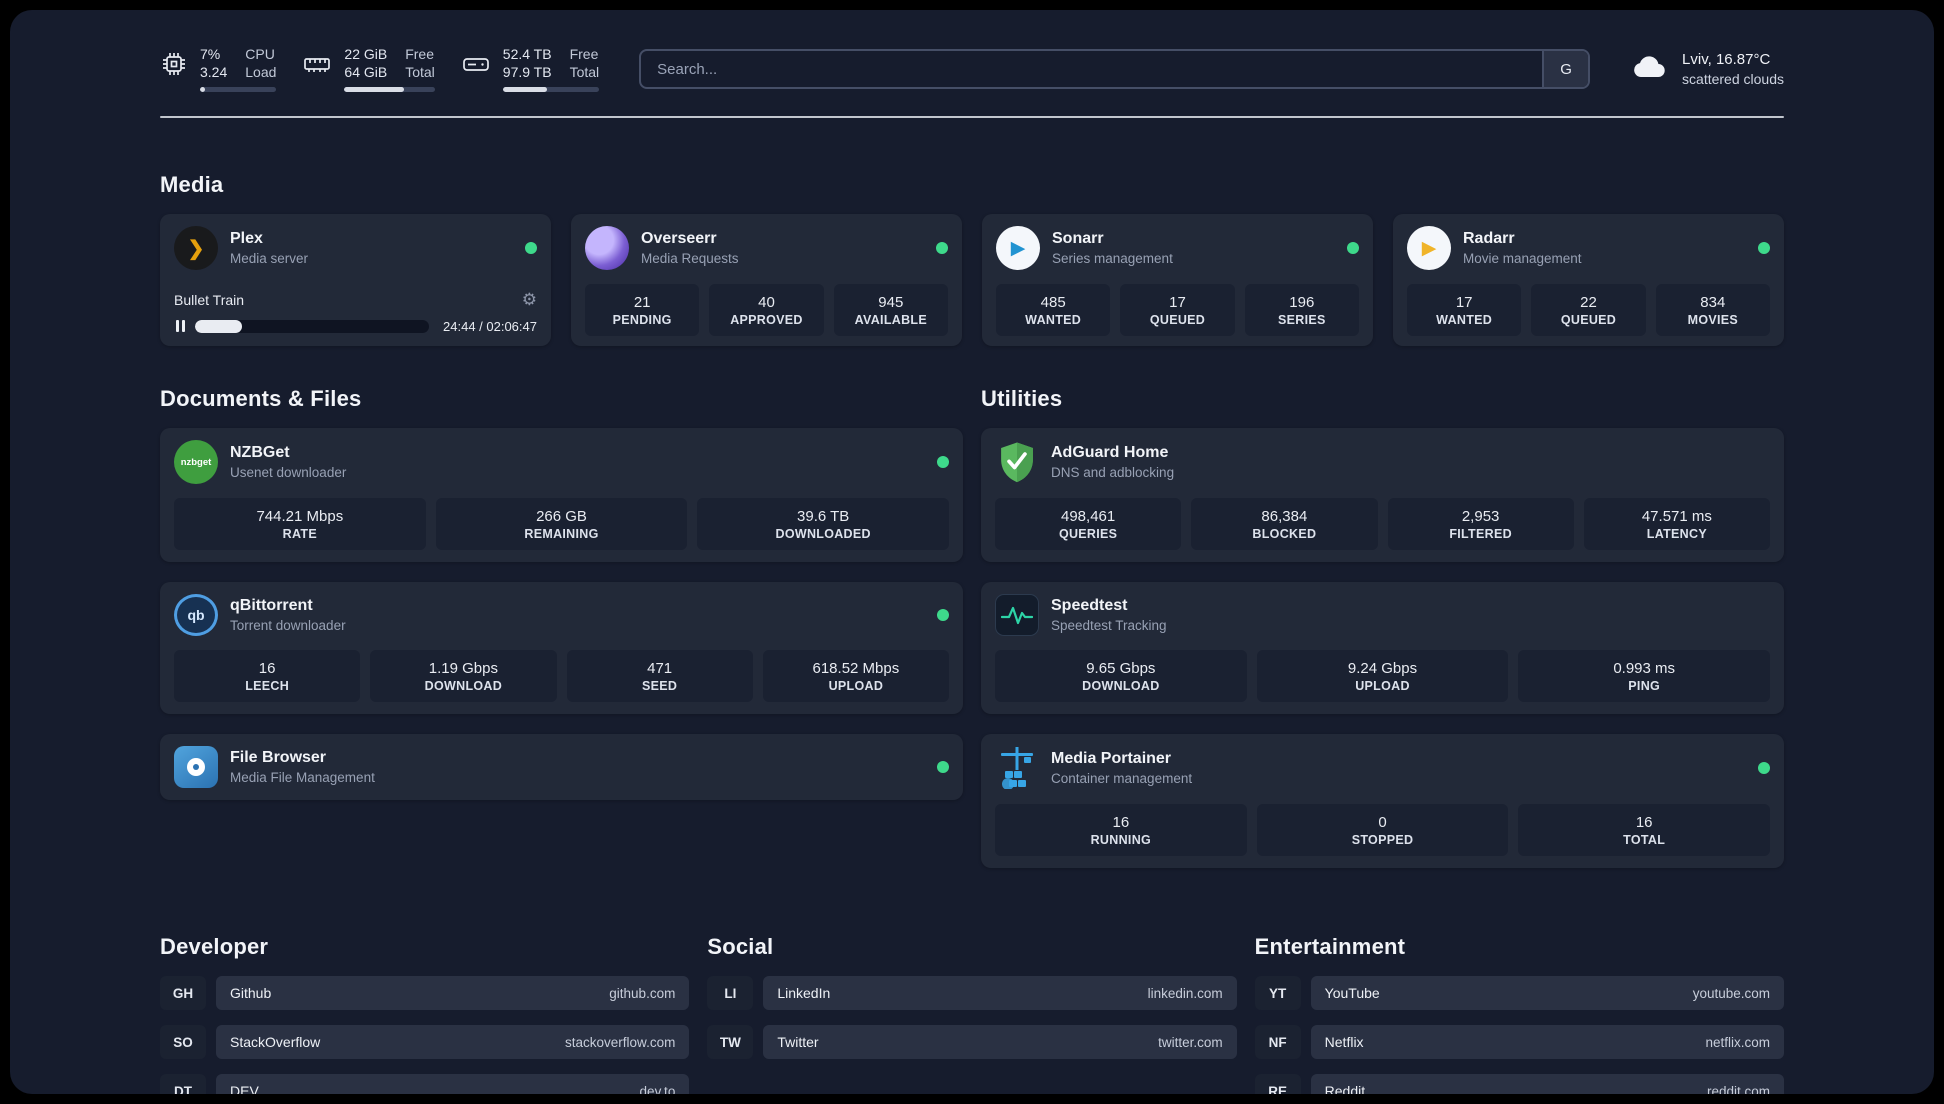 The width and height of the screenshot is (1944, 1104). Describe the element at coordinates (1113, 472) in the screenshot. I see `app-description: DNS and adblocking` at that location.